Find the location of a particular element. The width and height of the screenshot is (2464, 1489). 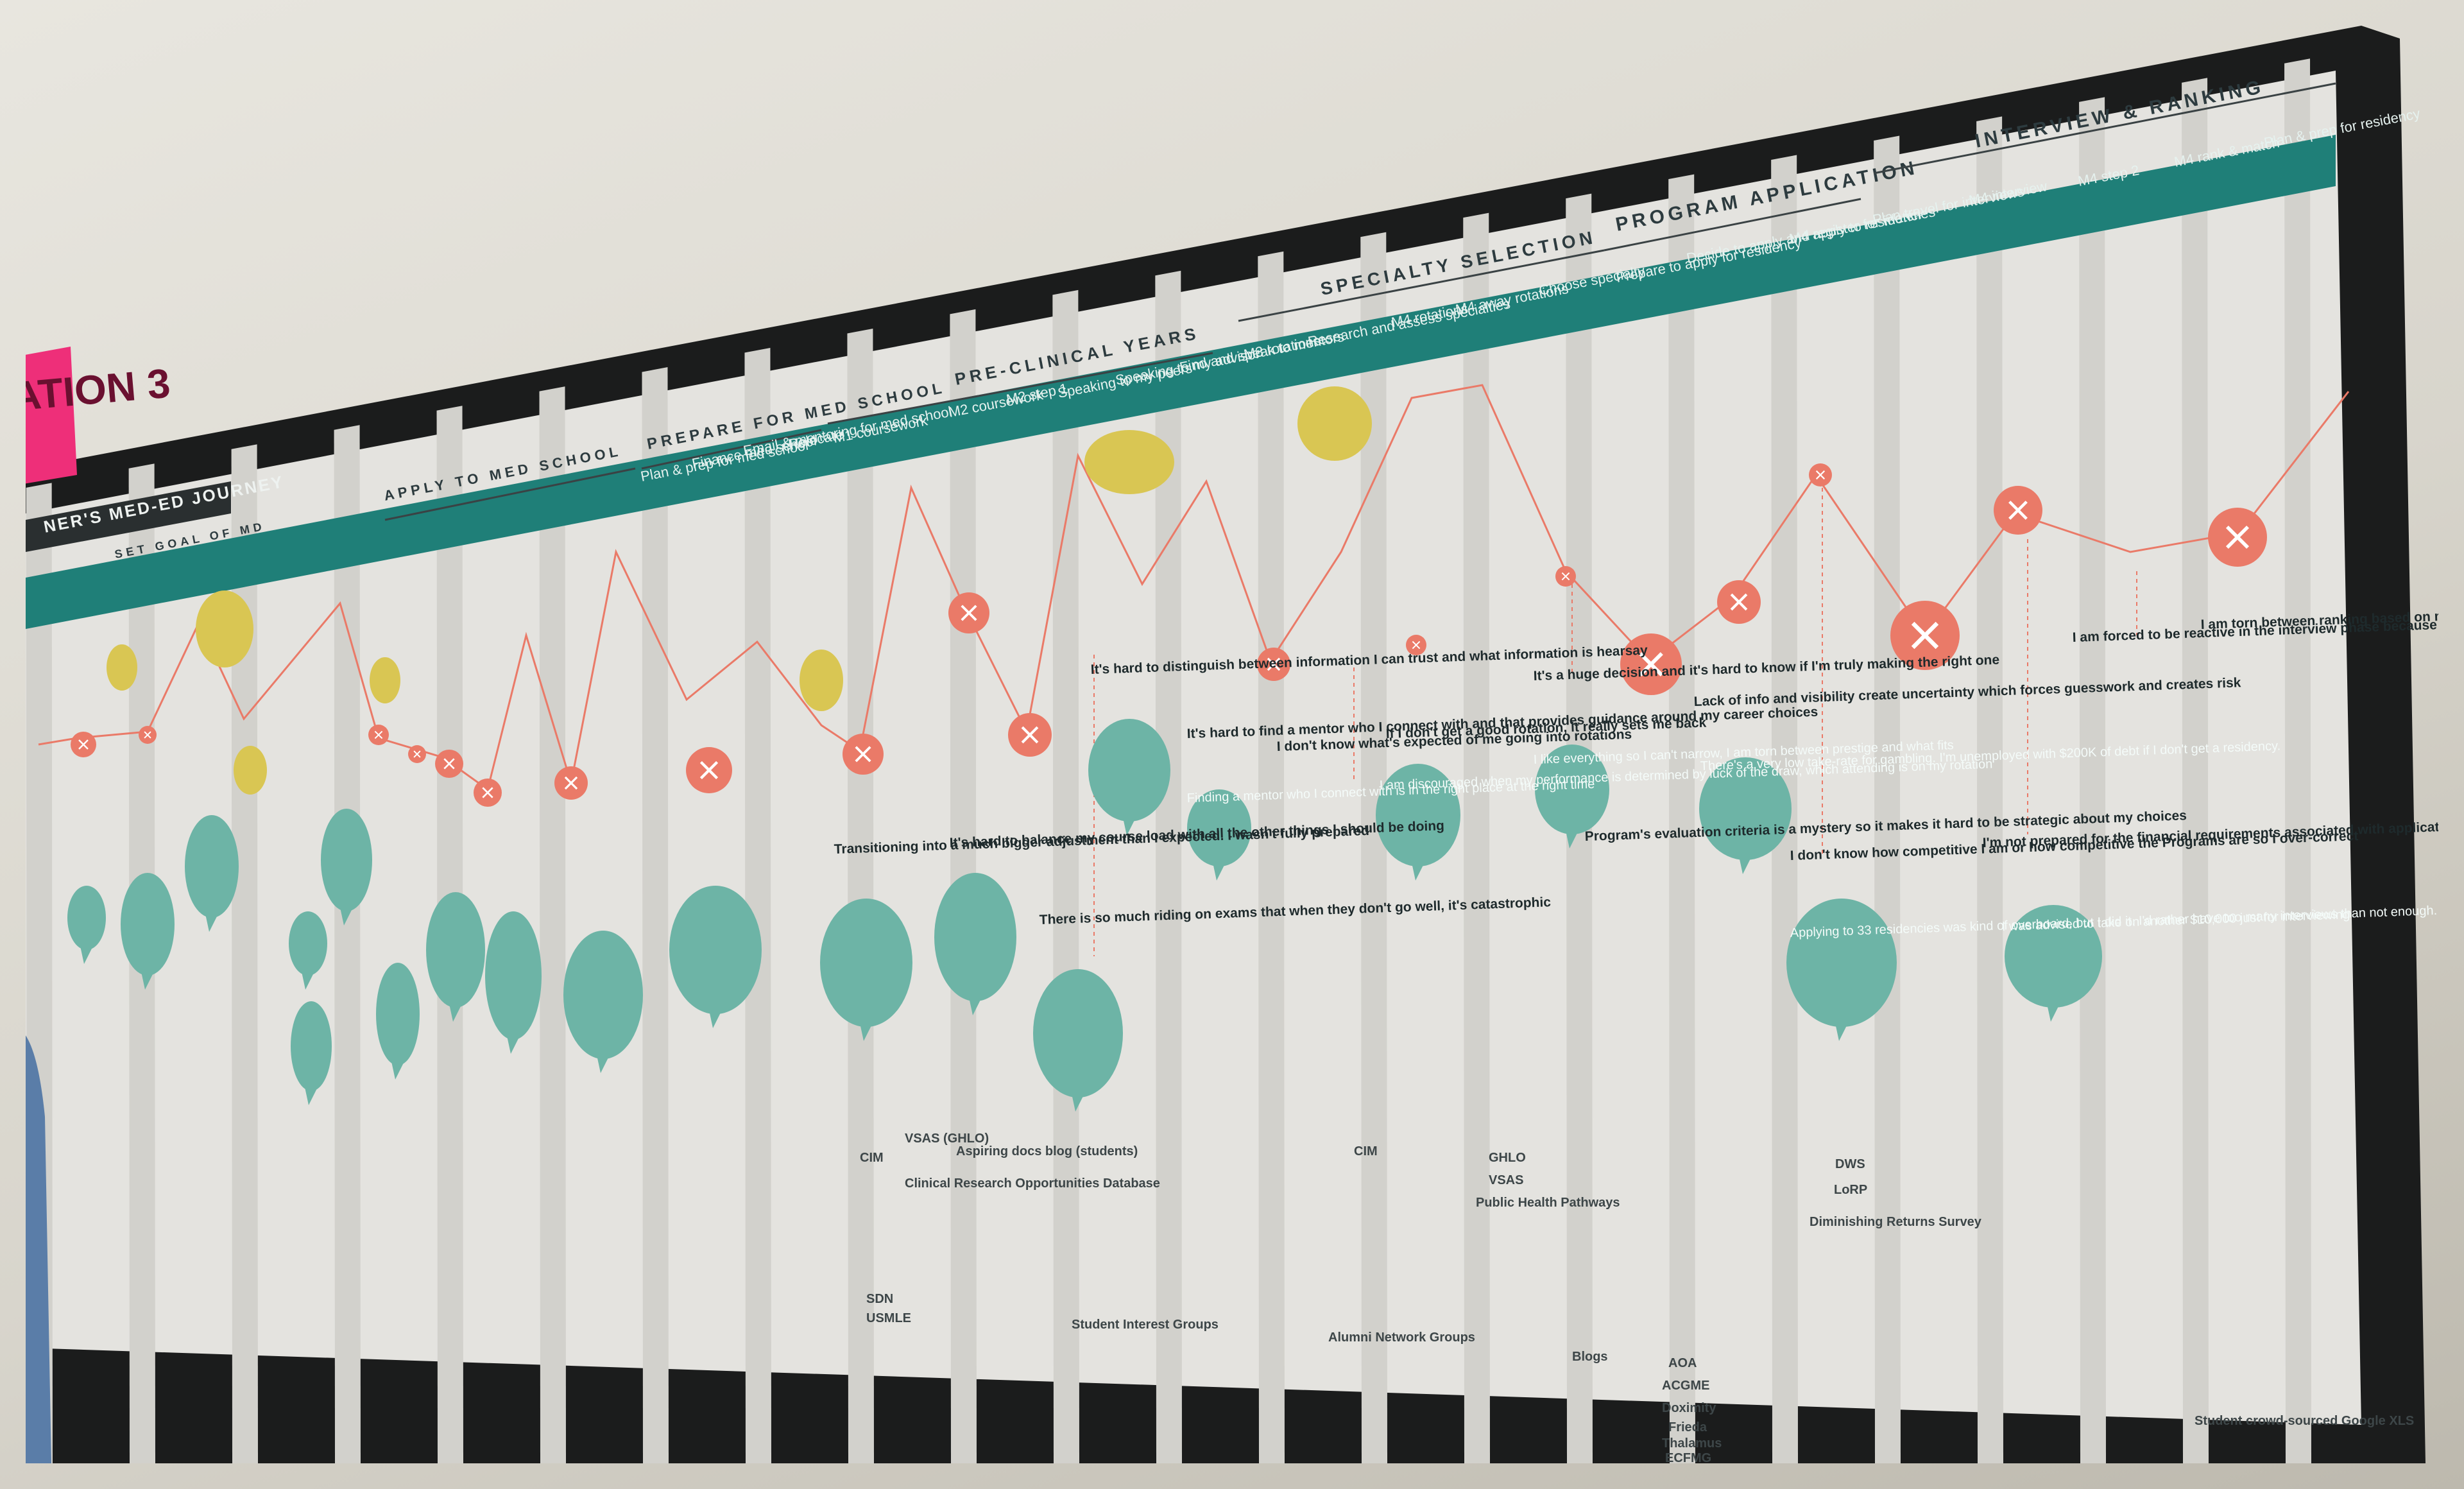

person-arm is located at coordinates (38, 1249).